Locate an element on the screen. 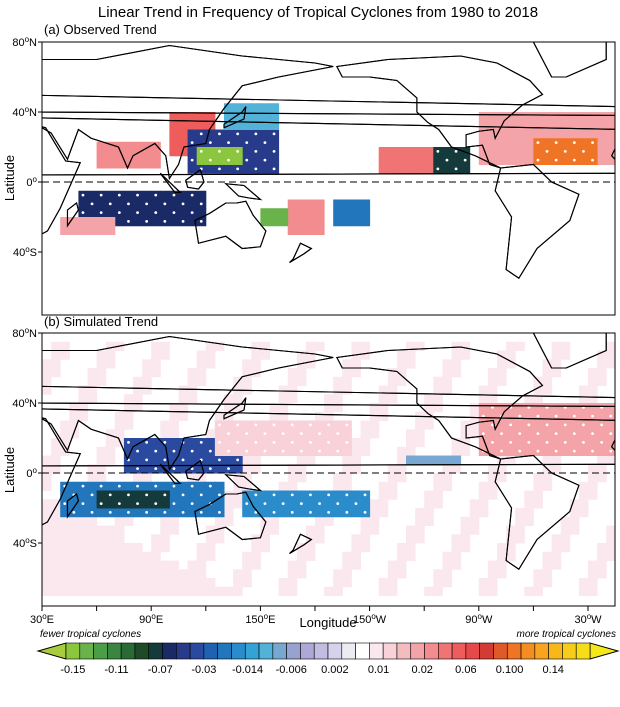 The width and height of the screenshot is (620, 707). tick-label: 40oN is located at coordinates (24, 112).